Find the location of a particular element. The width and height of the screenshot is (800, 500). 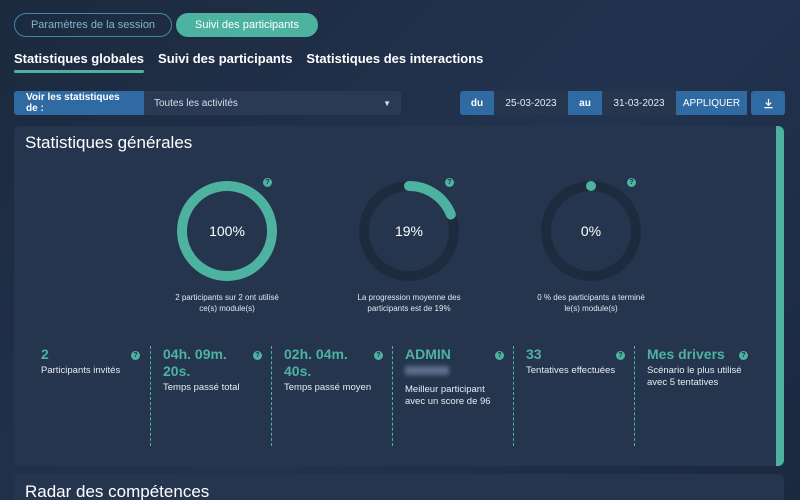

stat-total-time: 04h. 09m. 20s. Temps passé total ? is located at coordinates (210, 396).